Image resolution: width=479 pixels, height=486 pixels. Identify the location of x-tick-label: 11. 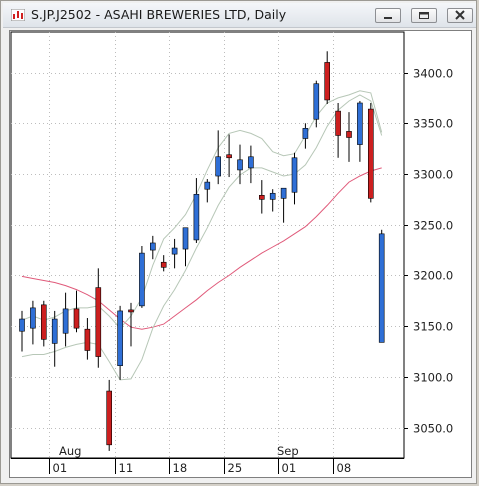
(126, 468).